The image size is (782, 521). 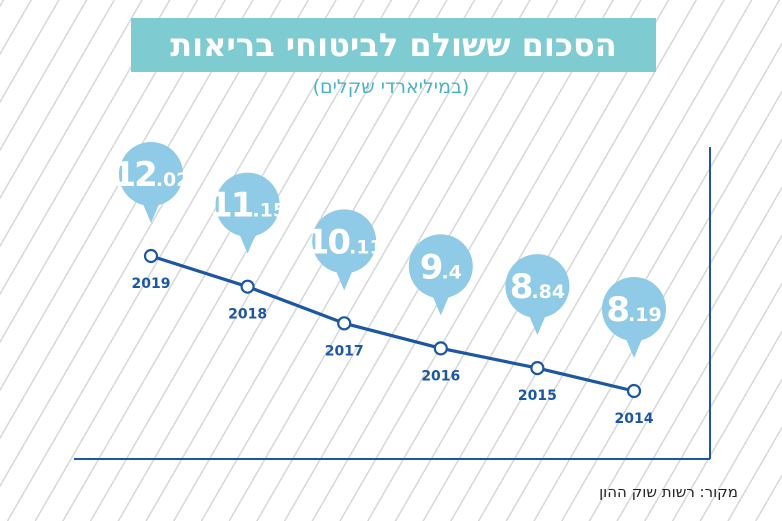 I want to click on data-label-2019: 12.02, so click(x=151, y=175).